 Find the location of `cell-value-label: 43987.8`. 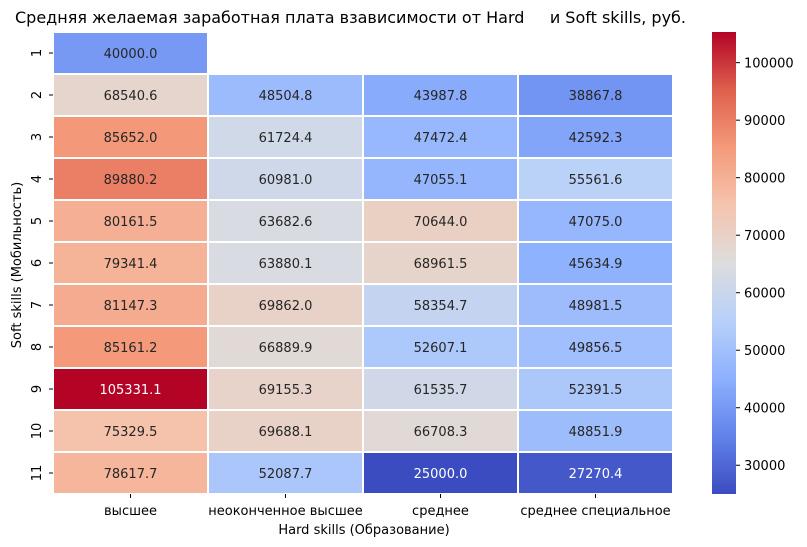

cell-value-label: 43987.8 is located at coordinates (441, 96).